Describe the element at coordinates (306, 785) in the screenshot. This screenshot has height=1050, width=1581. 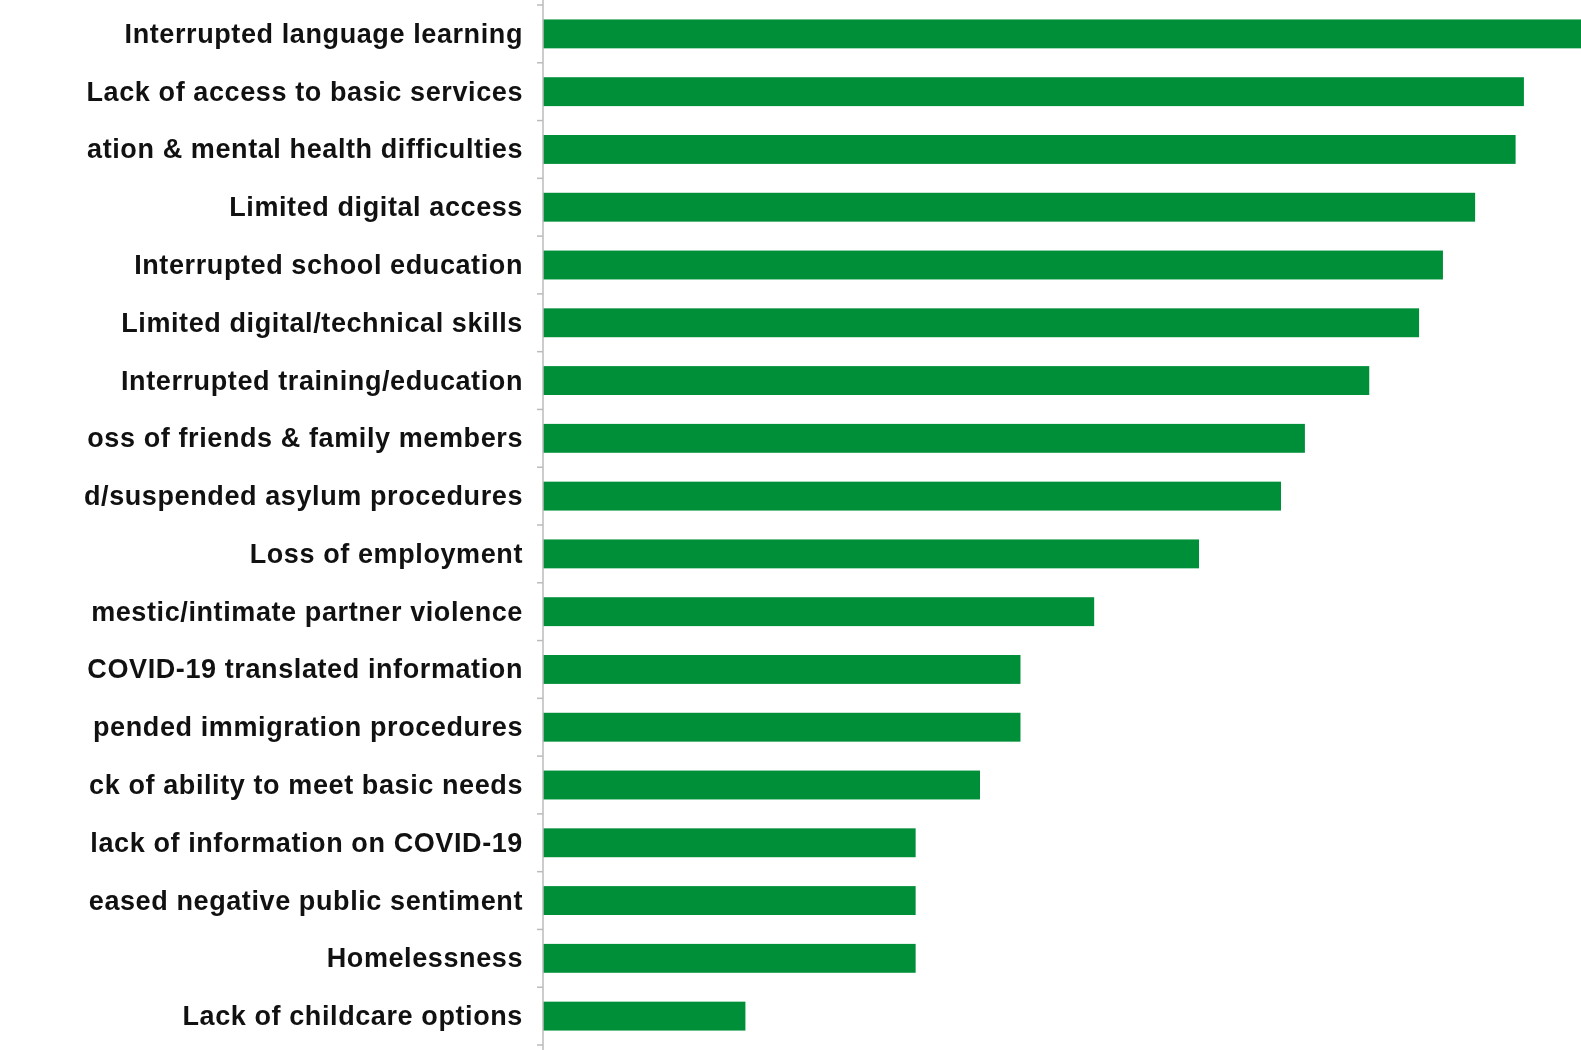
I see `y-tick-label: ck of ability to meet basic needs` at that location.